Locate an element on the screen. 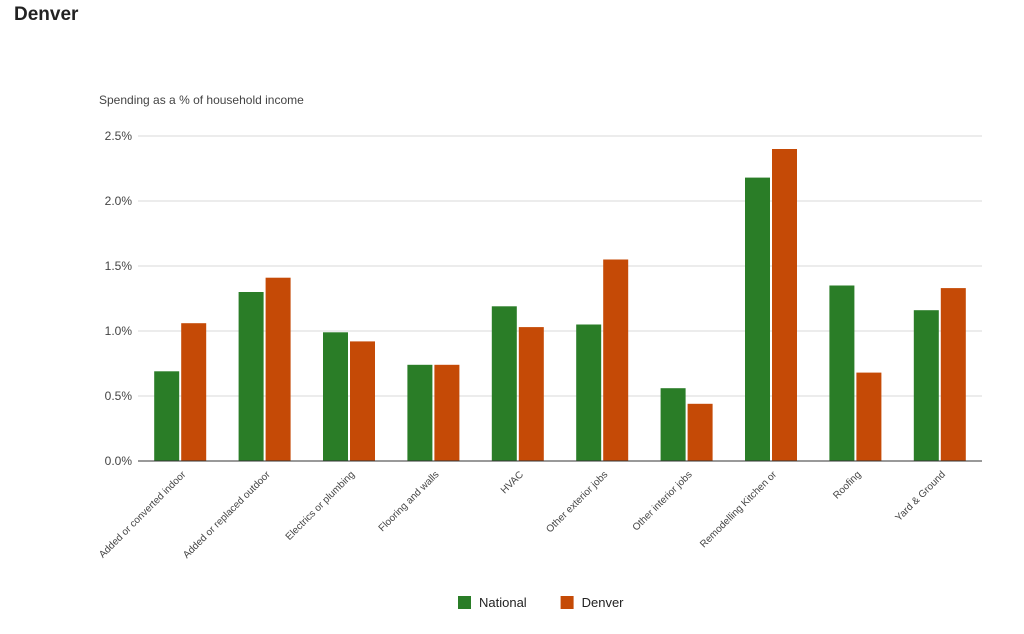 This screenshot has width=1024, height=634. y-tick-label: 2.5% is located at coordinates (119, 136).